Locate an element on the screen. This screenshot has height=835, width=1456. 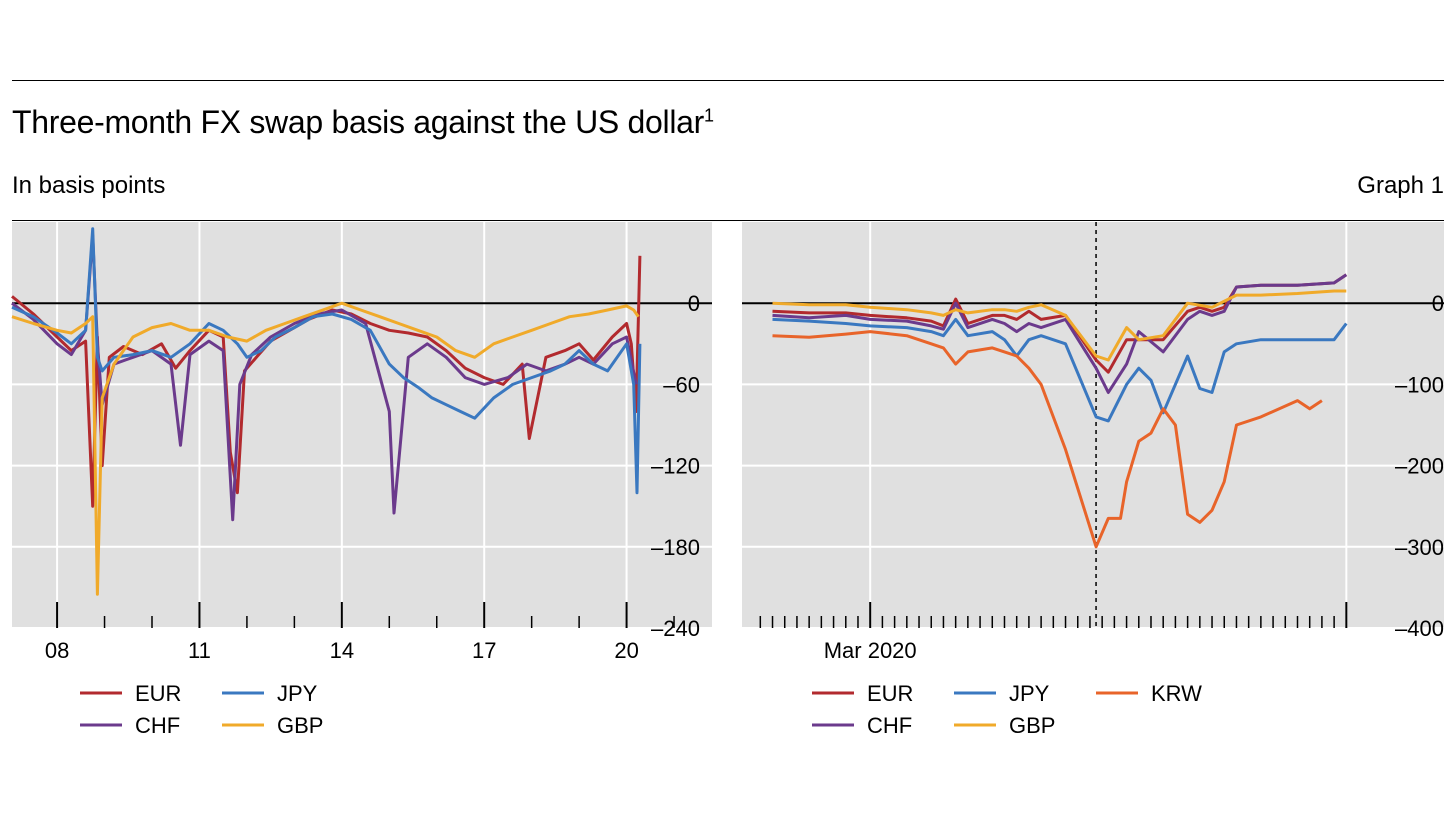
title-footnote-marker: 1 is located at coordinates (709, 115).